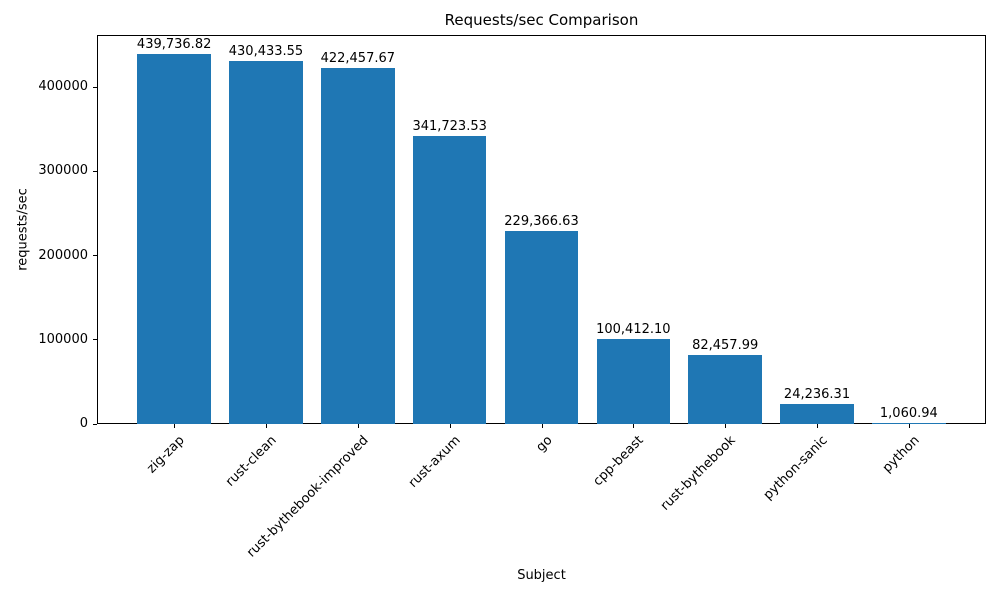  I want to click on bar-value-label: 24,236.31, so click(817, 394).